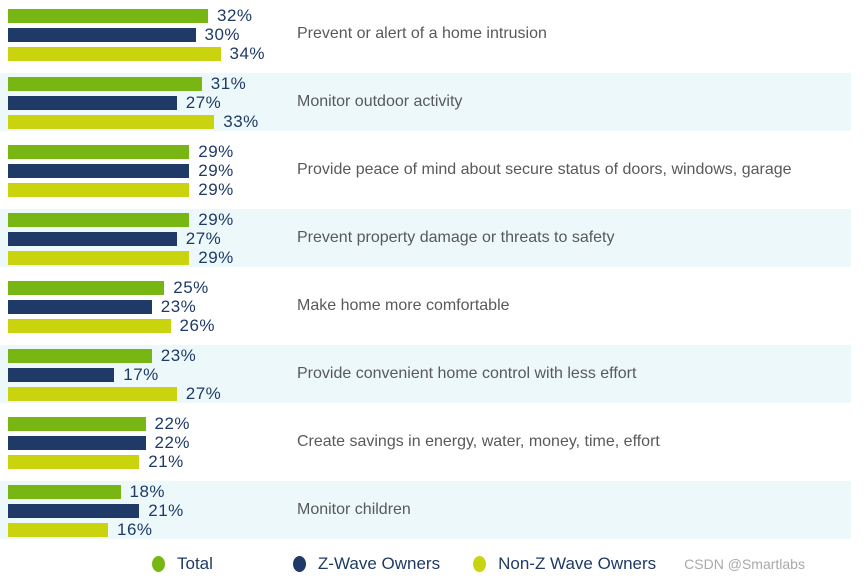 The width and height of the screenshot is (865, 584). I want to click on bar-line: 25%, so click(429, 287).